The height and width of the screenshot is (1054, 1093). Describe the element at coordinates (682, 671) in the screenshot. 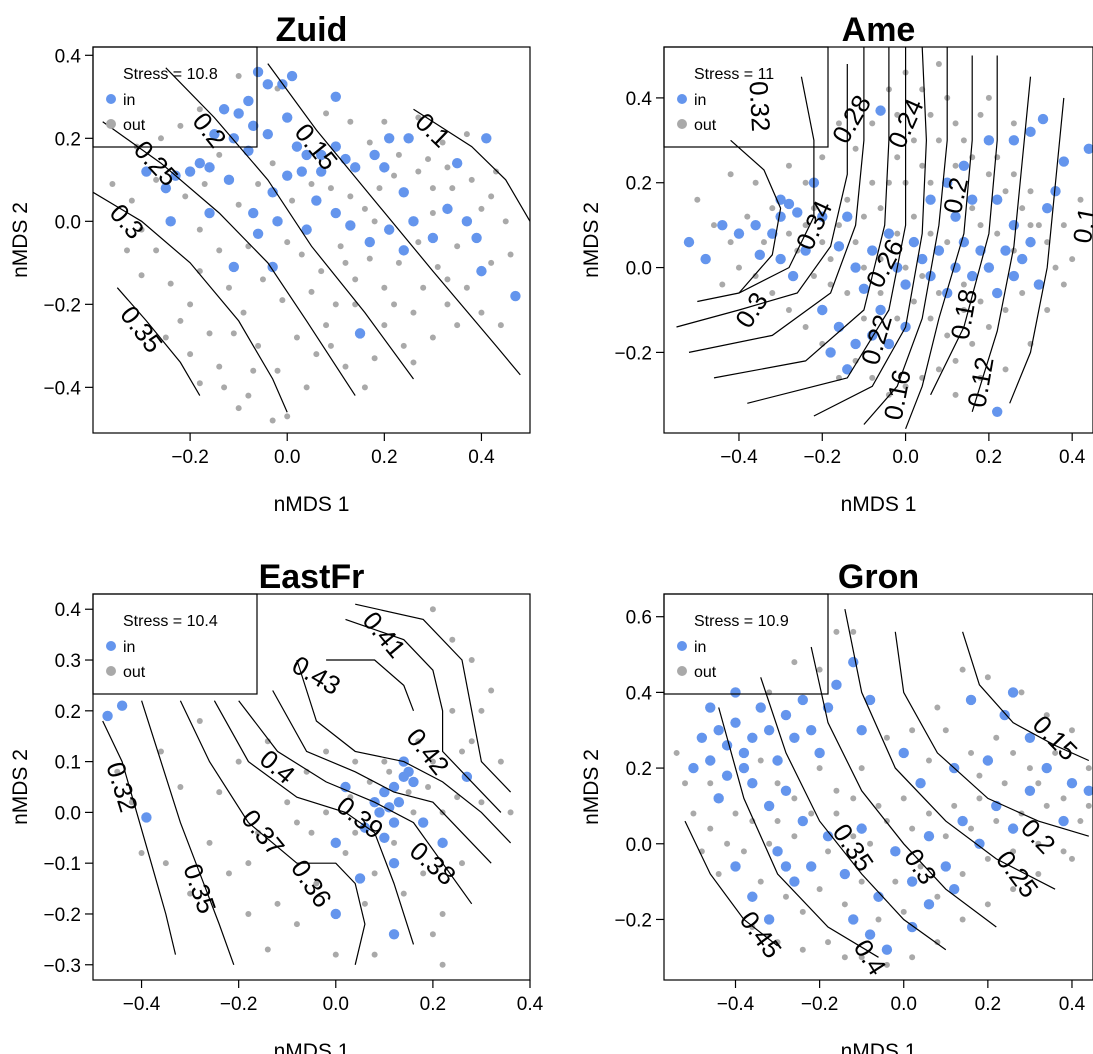

I see `legend-out-marker` at that location.